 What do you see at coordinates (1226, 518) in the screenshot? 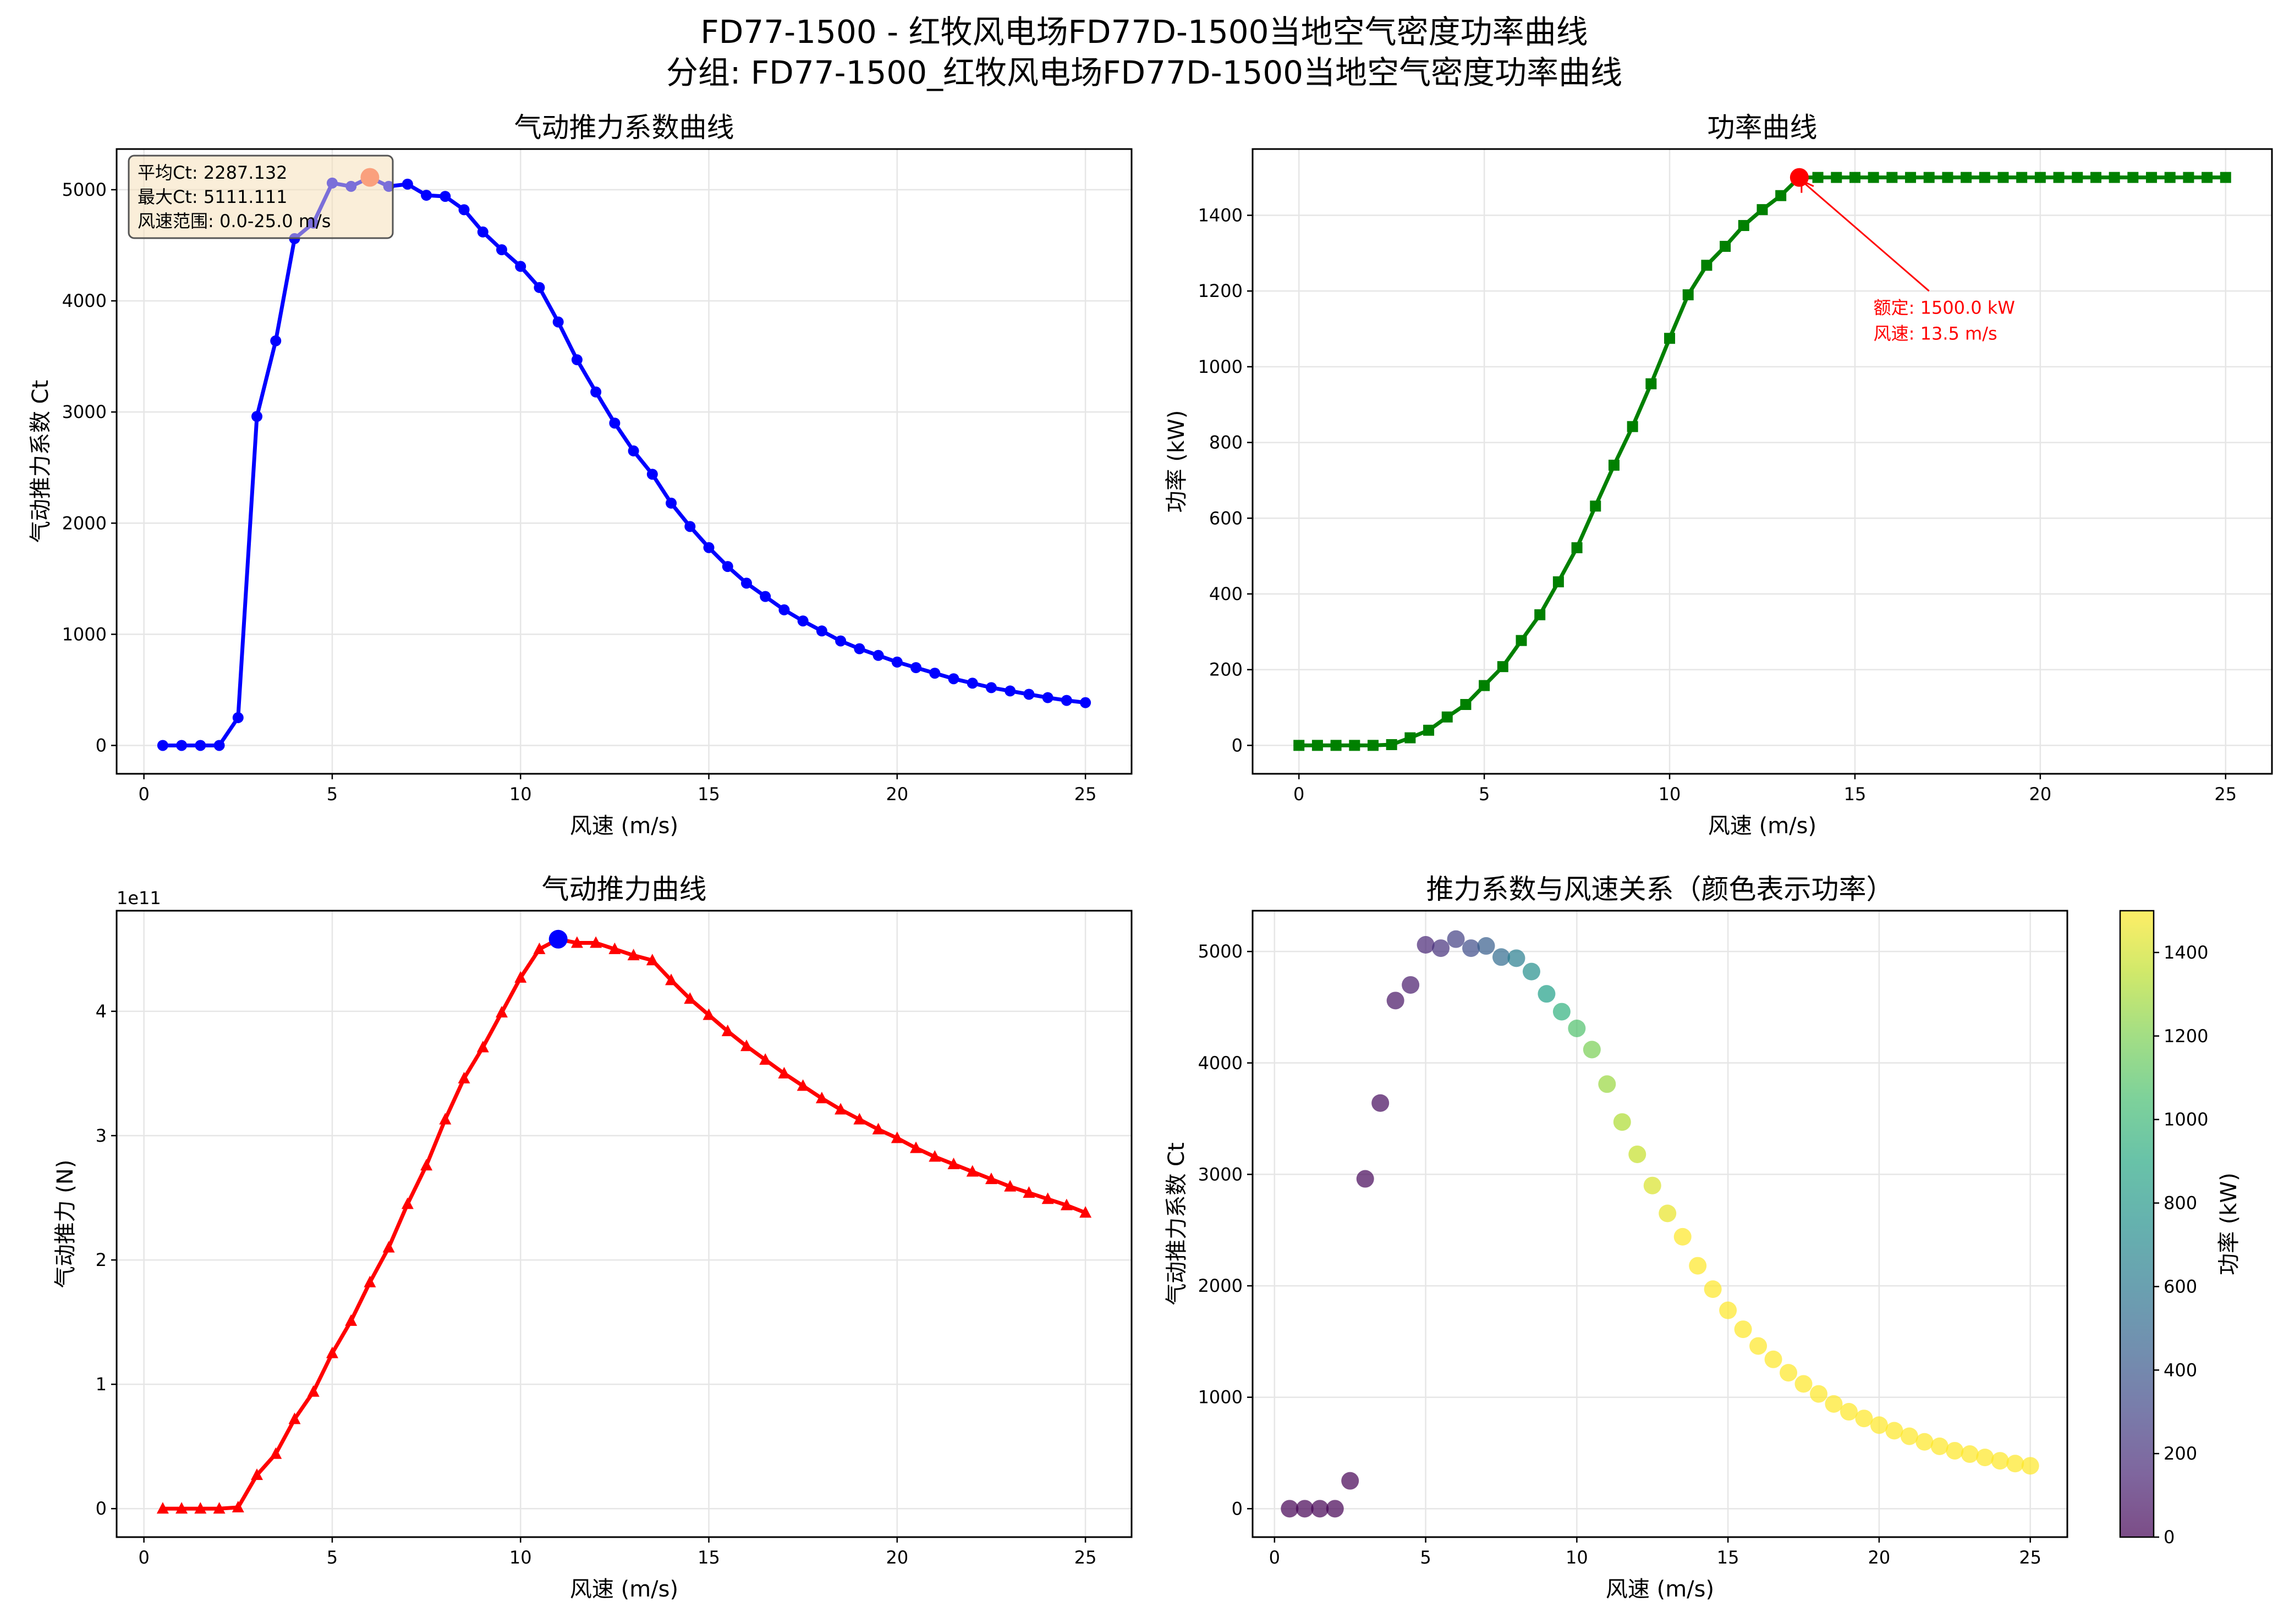
I see `y-tick-label: 600` at bounding box center [1226, 518].